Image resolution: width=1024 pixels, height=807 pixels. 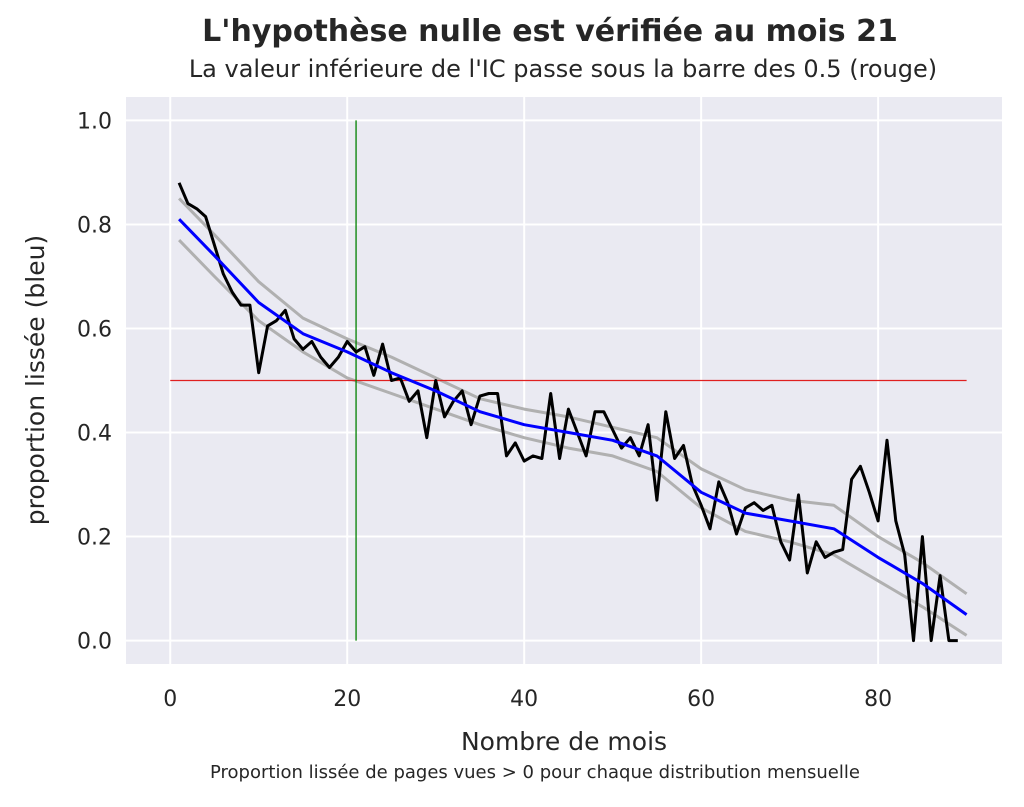 What do you see at coordinates (170, 699) in the screenshot?
I see `x-tick-label: 0` at bounding box center [170, 699].